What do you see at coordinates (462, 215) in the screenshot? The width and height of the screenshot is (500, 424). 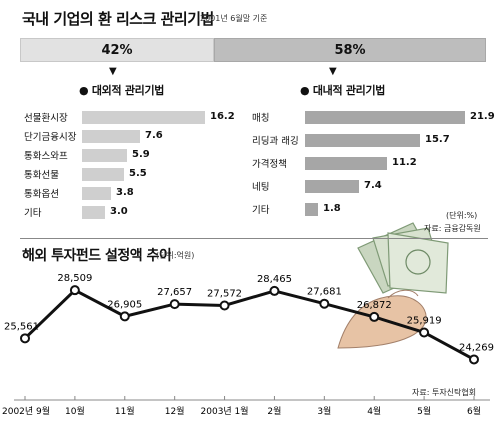 I see `top-unit-note: (단위:%)` at bounding box center [462, 215].